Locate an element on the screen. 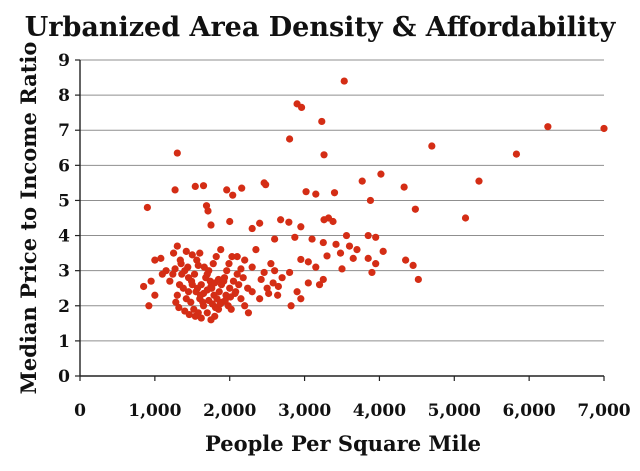 The image size is (640, 471). x-tick-label: 2,000 is located at coordinates (229, 411).